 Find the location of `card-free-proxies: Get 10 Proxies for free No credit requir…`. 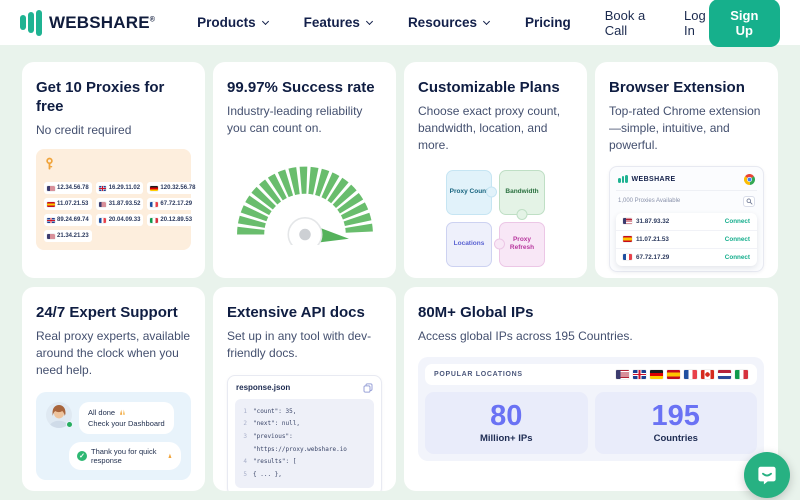

card-free-proxies: Get 10 Proxies for free No credit requir… is located at coordinates (113, 170).